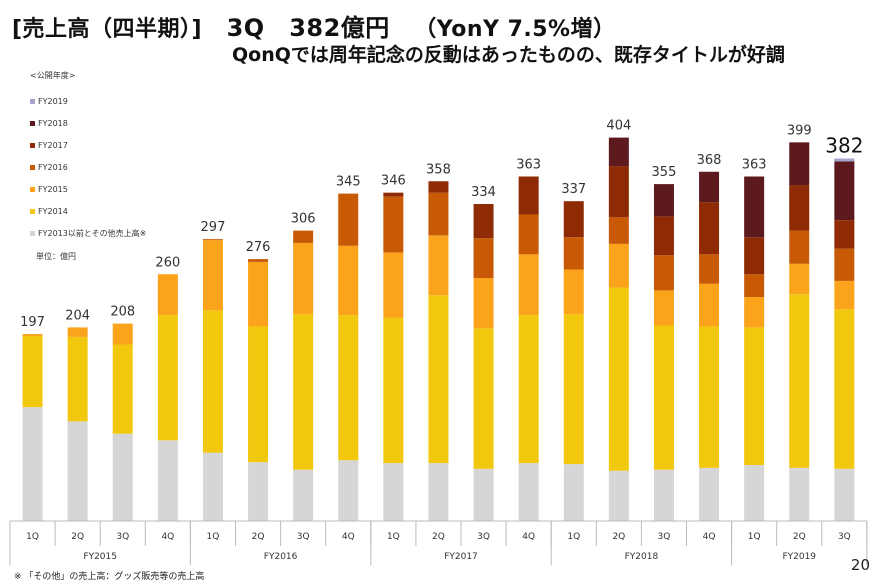 This screenshot has width=878, height=586. What do you see at coordinates (100, 557) in the screenshot?
I see `group-label: FY2015` at bounding box center [100, 557].